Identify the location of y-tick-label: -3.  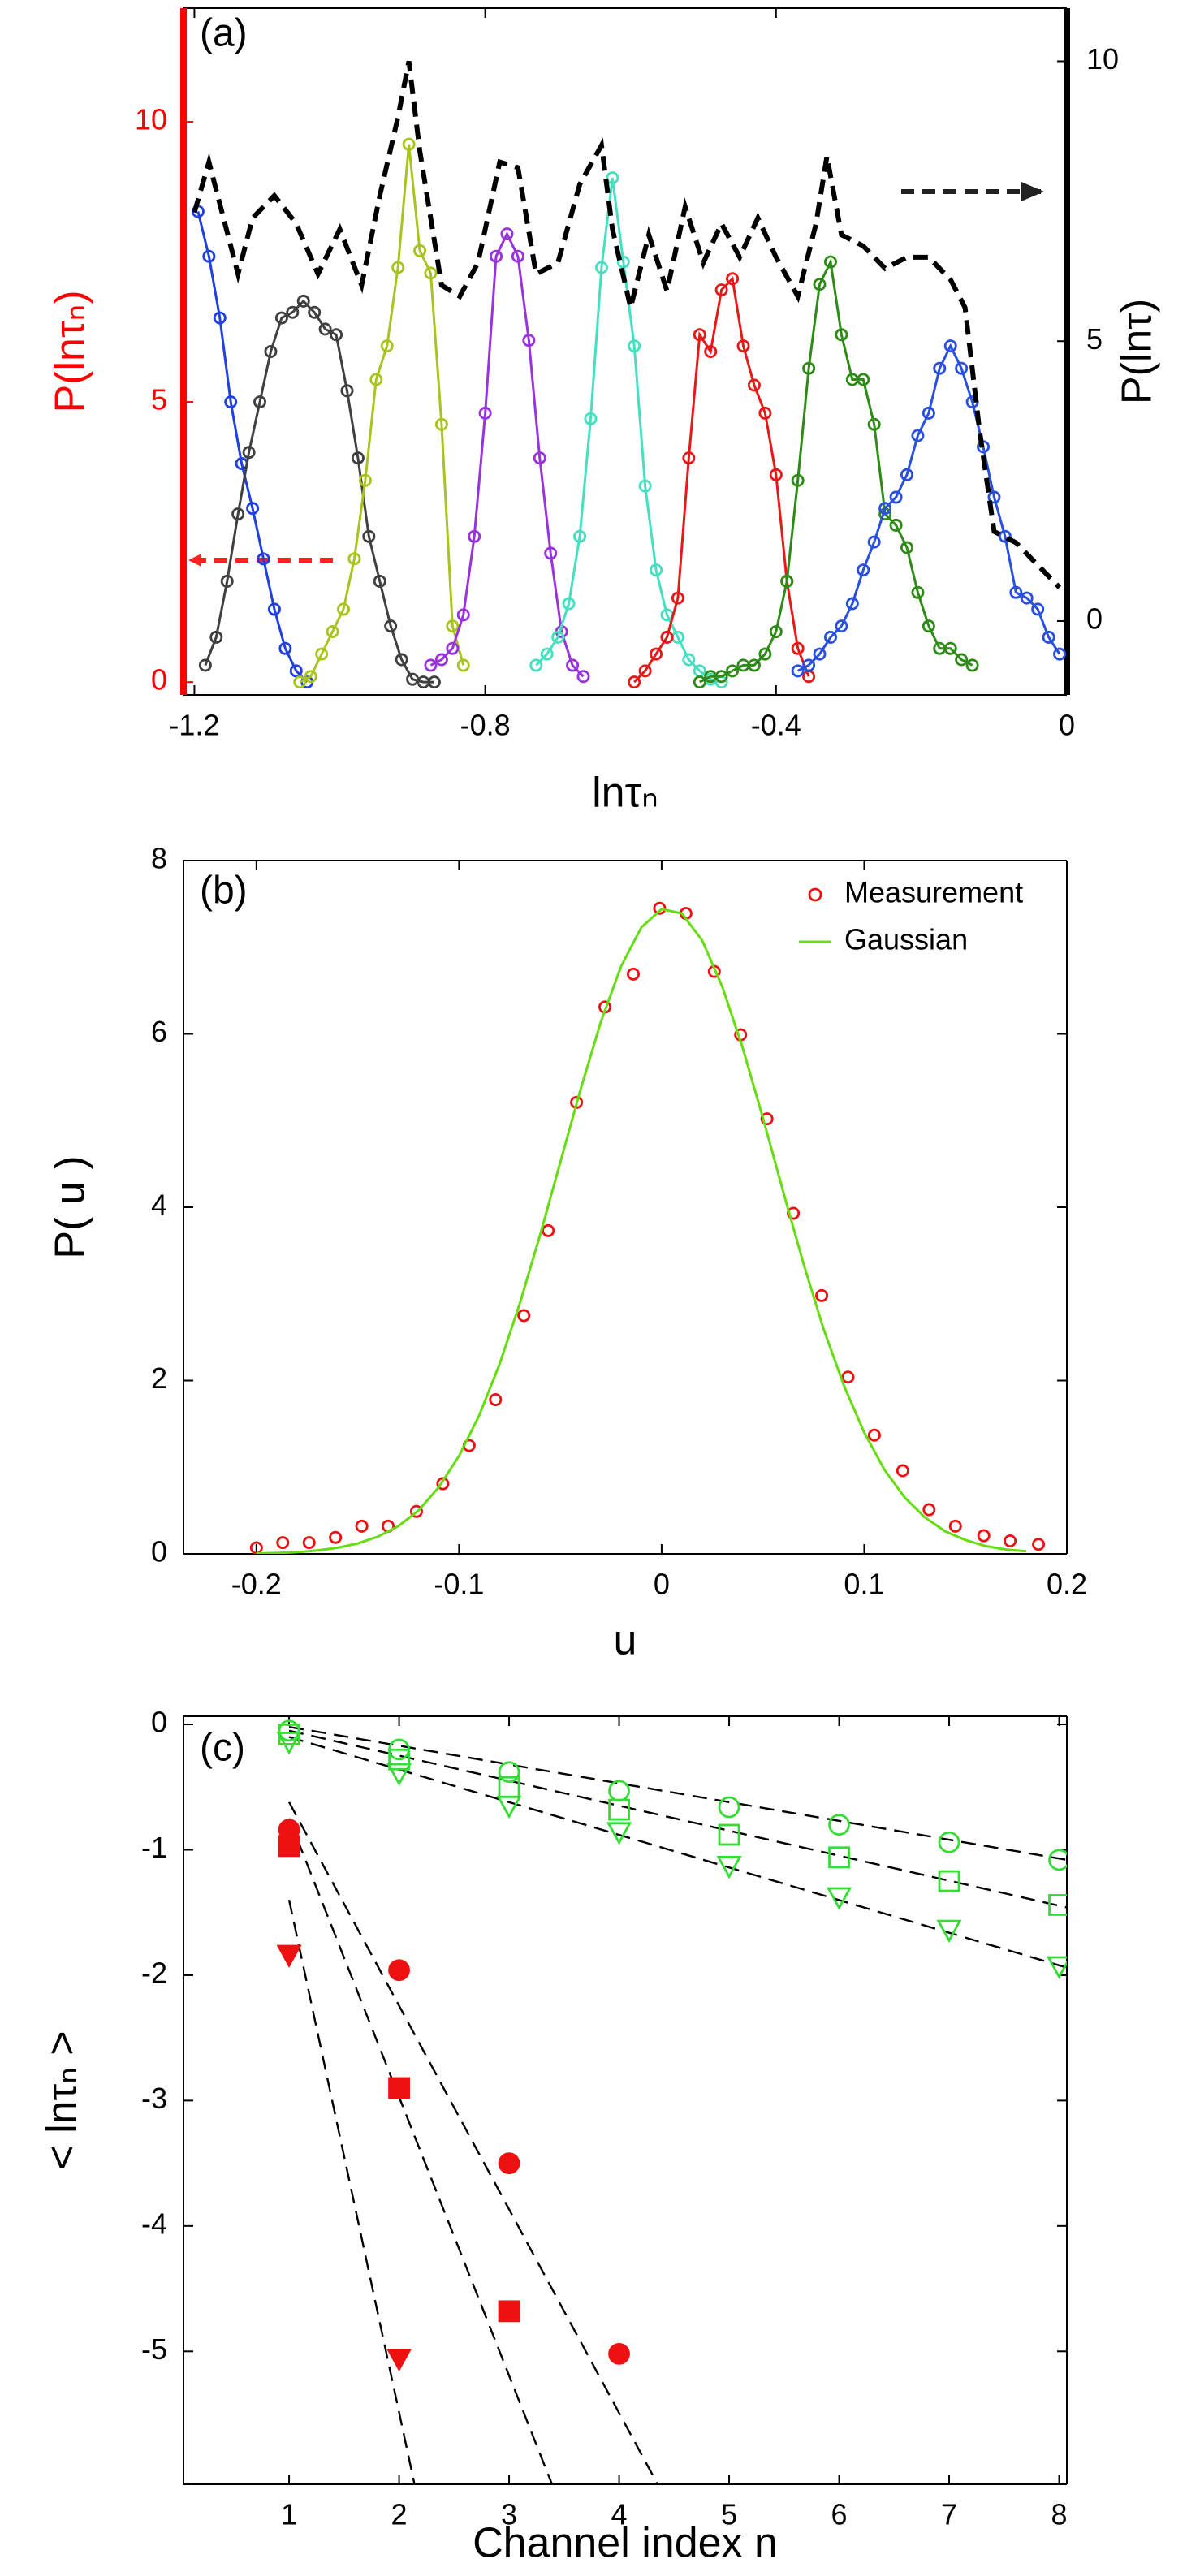
(154, 2098).